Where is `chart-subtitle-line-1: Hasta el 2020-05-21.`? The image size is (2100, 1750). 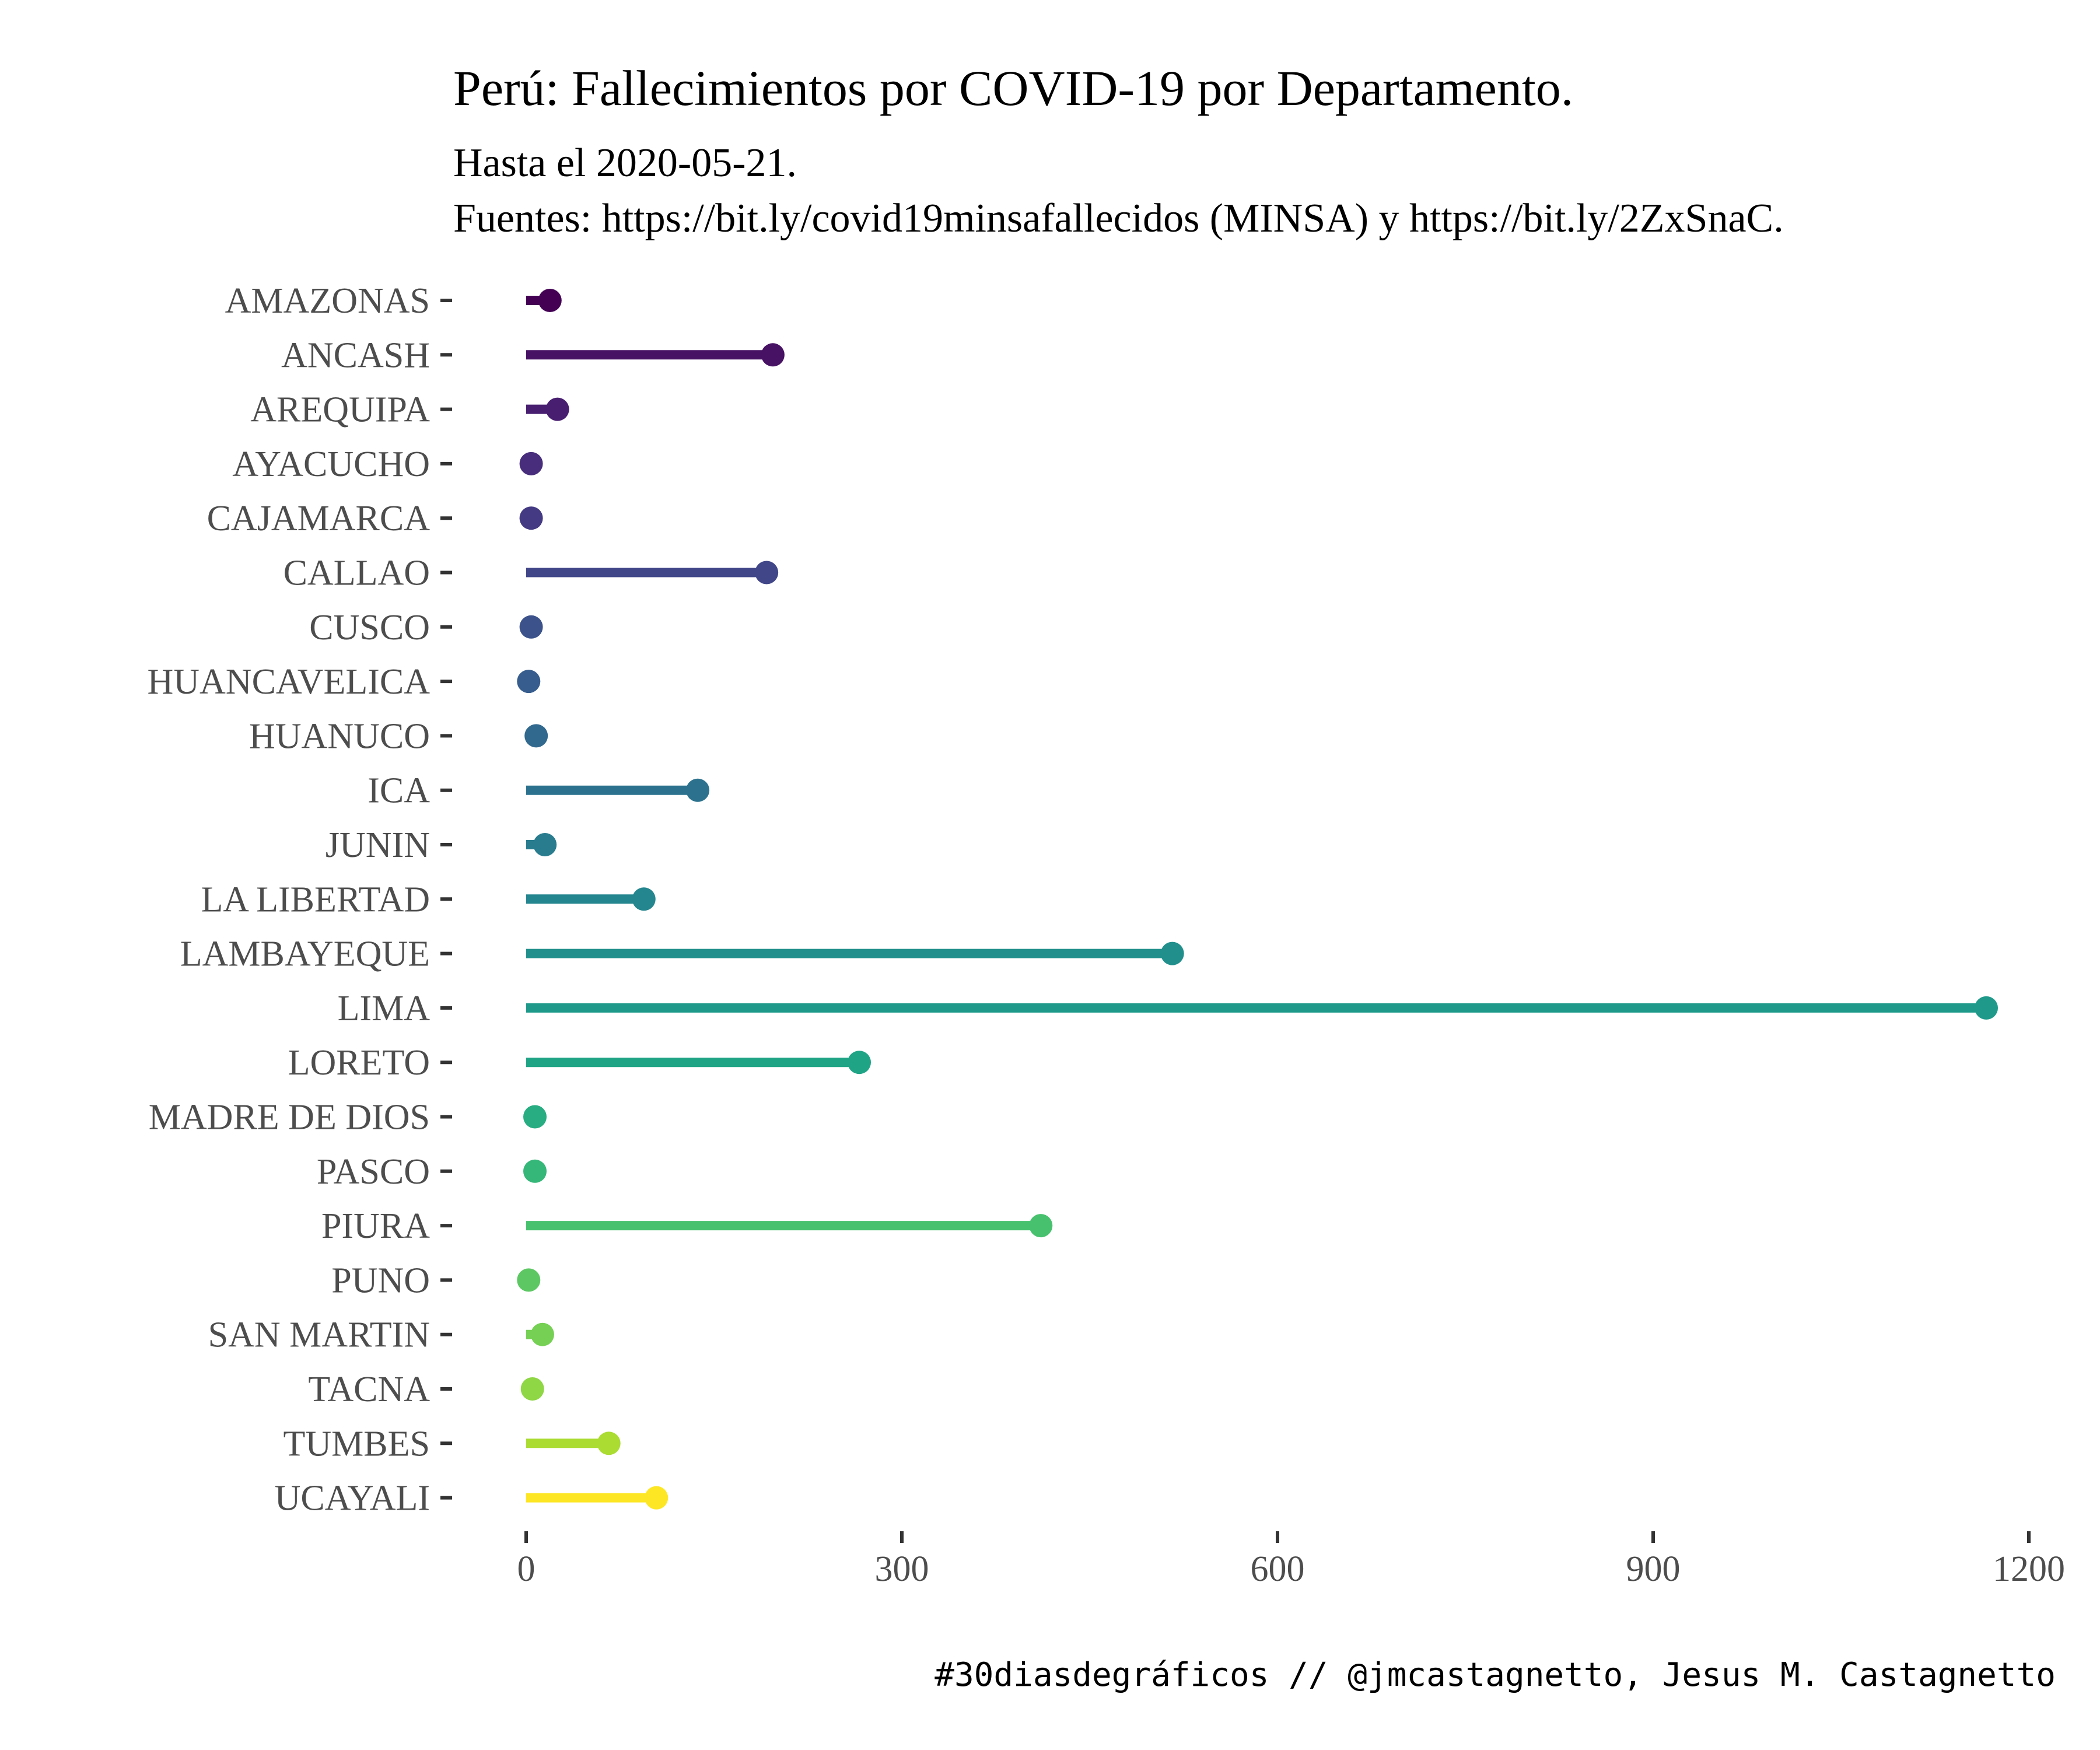
chart-subtitle-line-1: Hasta el 2020-05-21. is located at coordinates (625, 163).